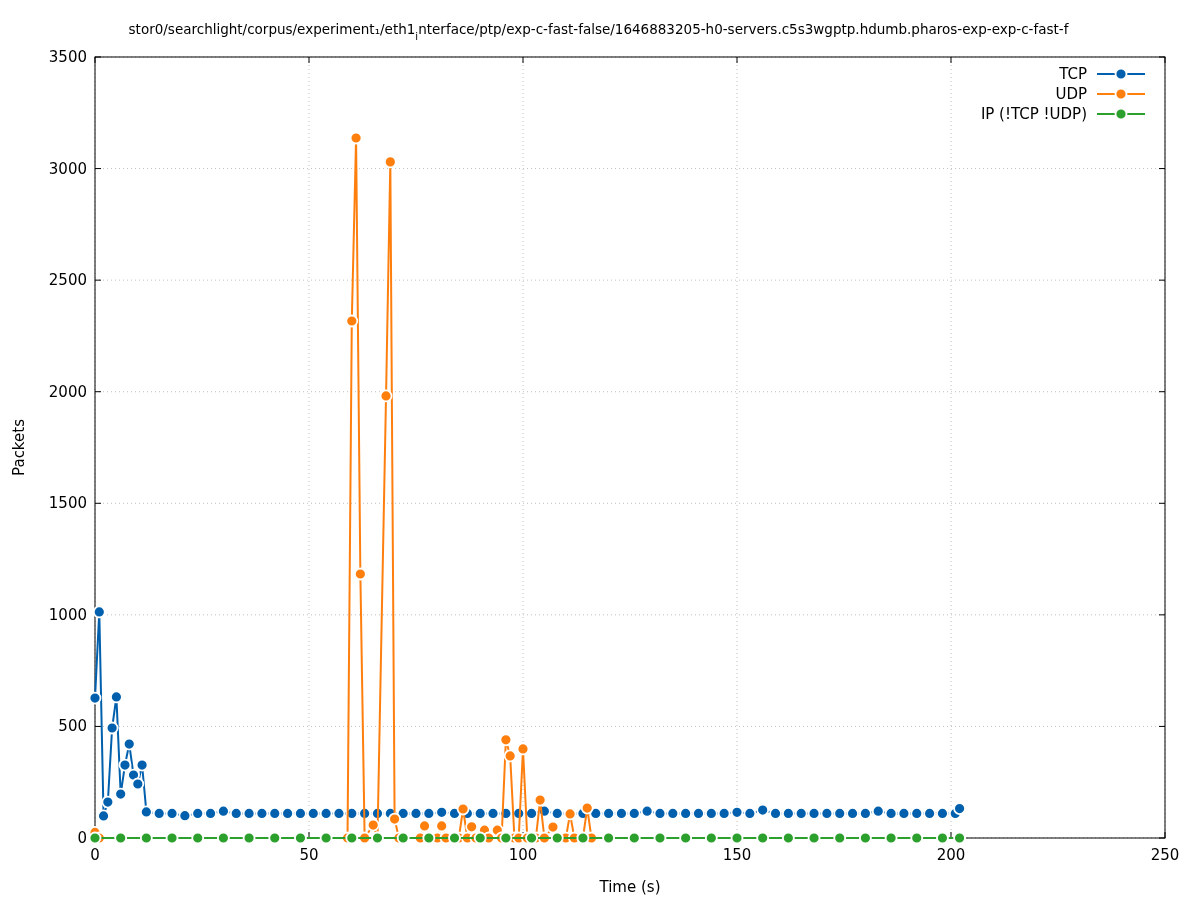  I want to click on y-tick-label: 500, so click(72, 726).